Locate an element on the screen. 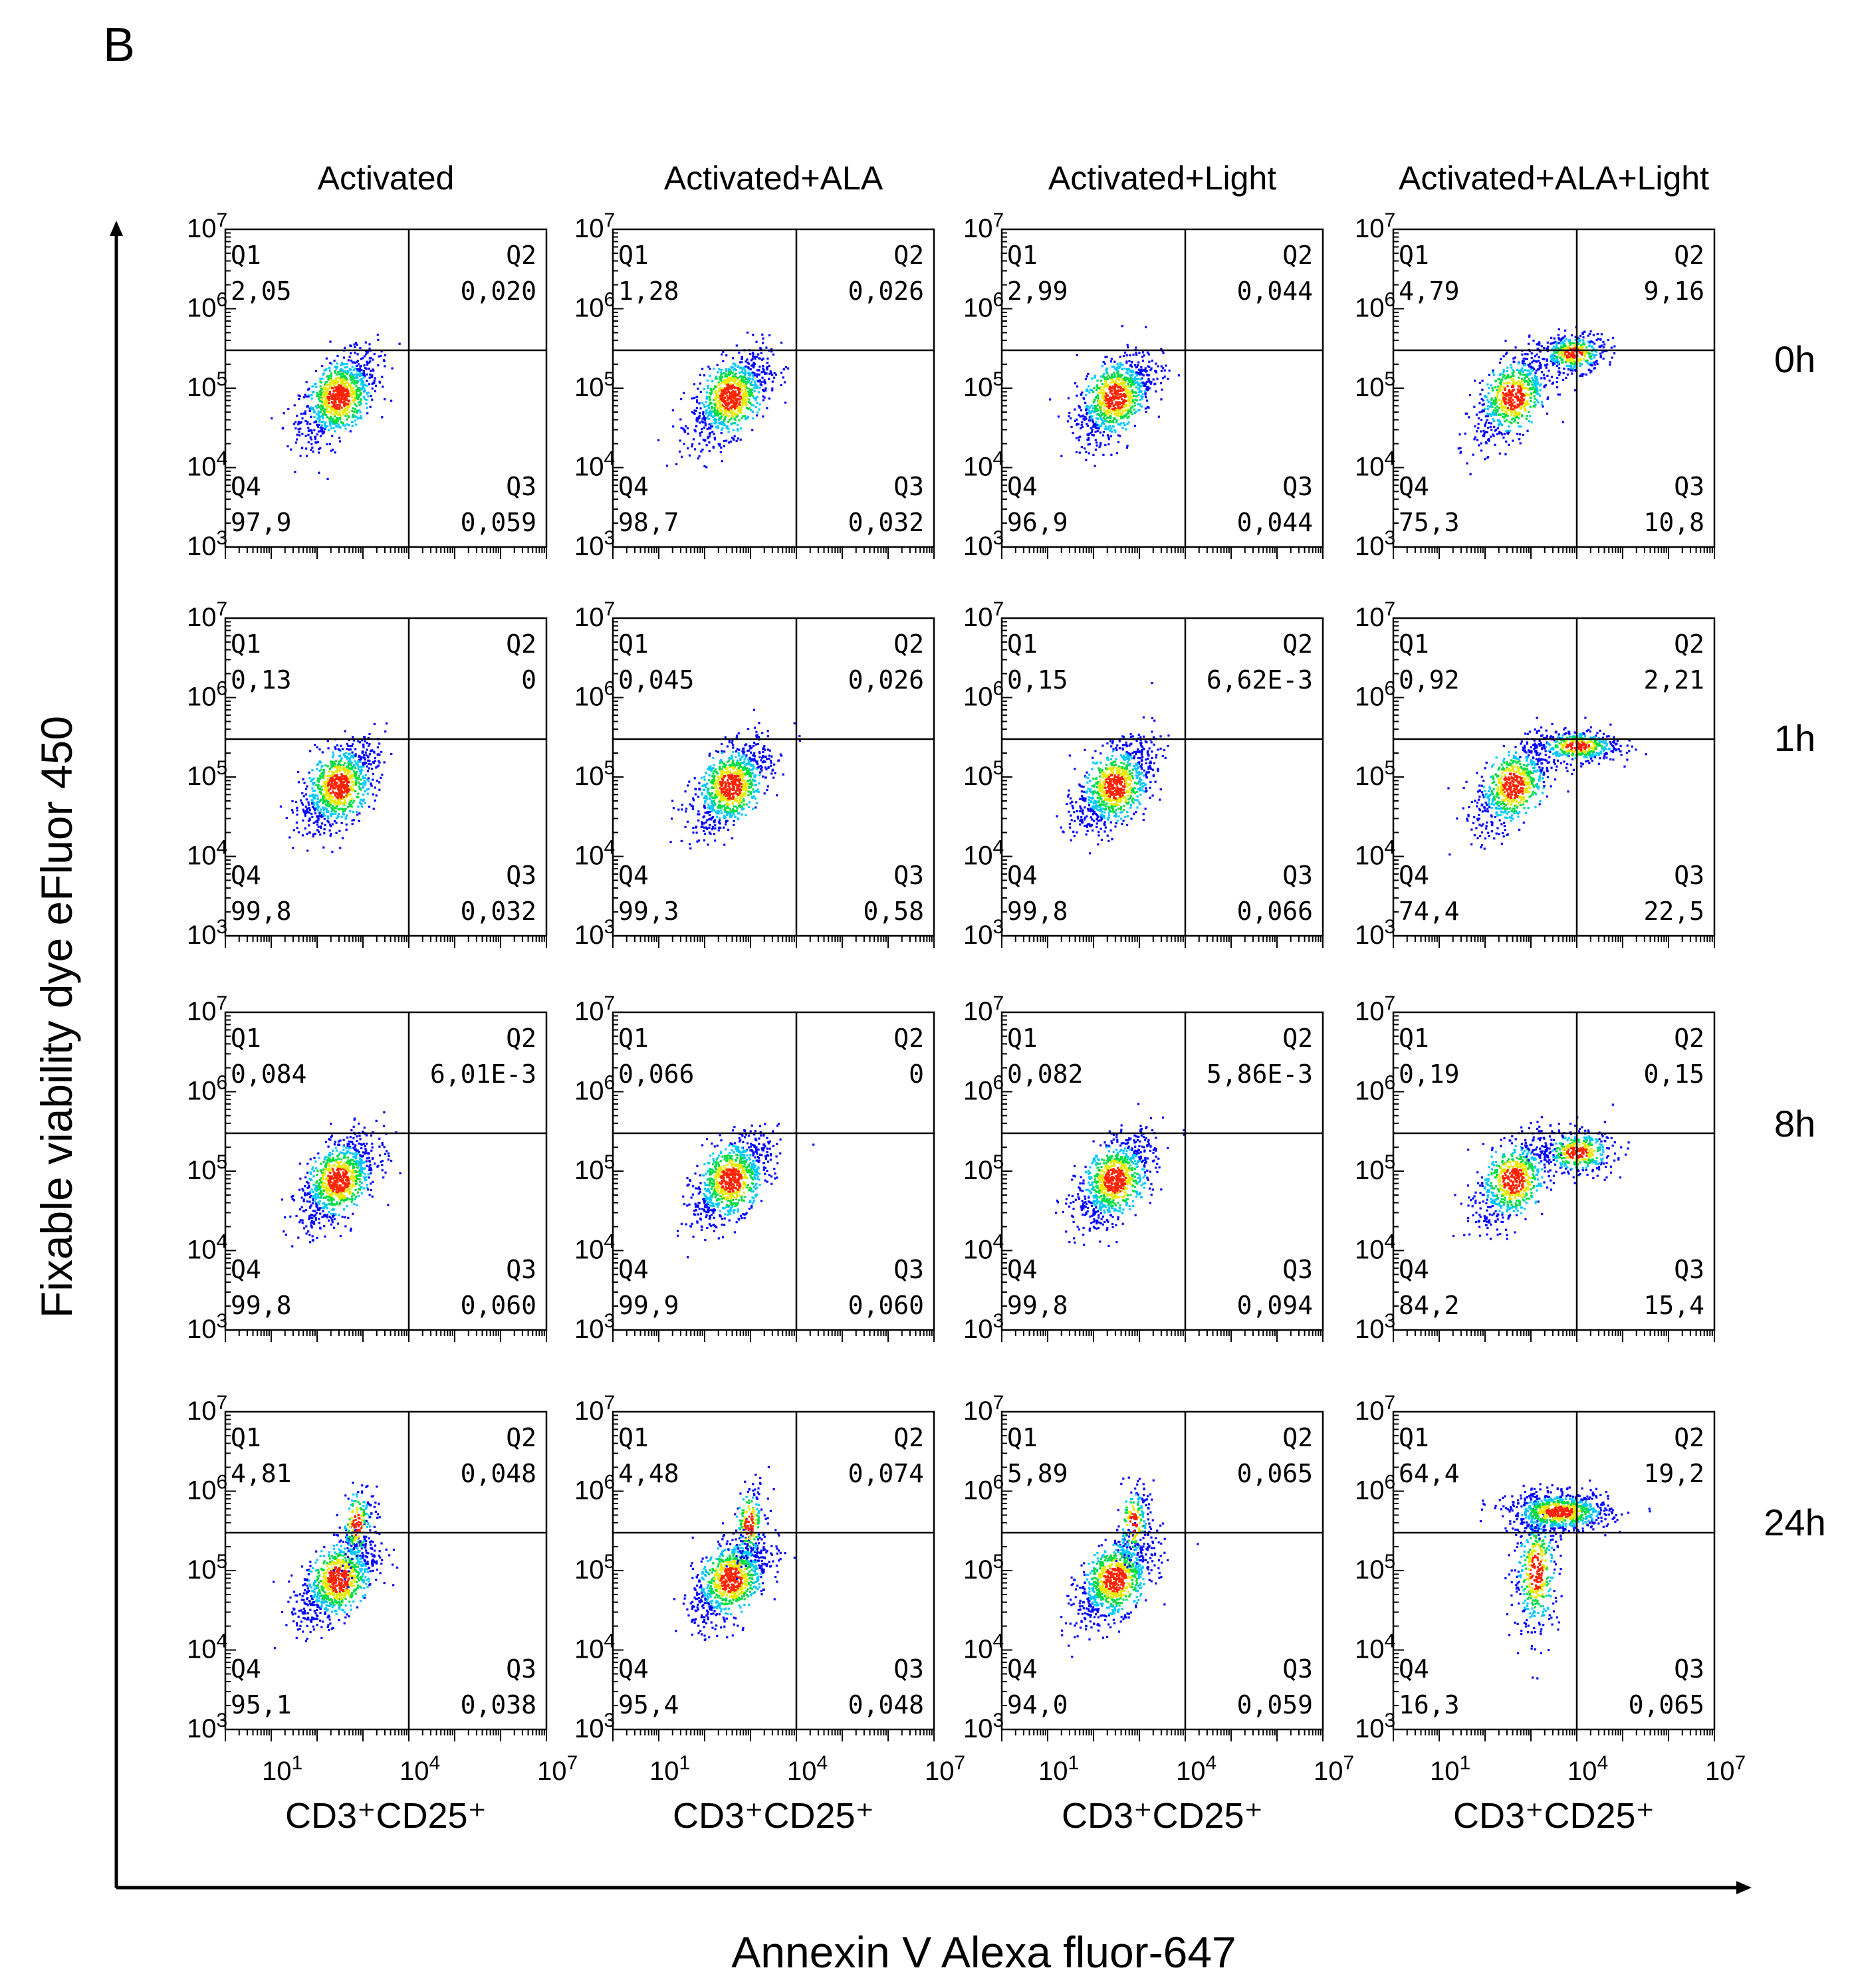 The height and width of the screenshot is (1988, 1852). q2-label: Q2 is located at coordinates (1689, 255).